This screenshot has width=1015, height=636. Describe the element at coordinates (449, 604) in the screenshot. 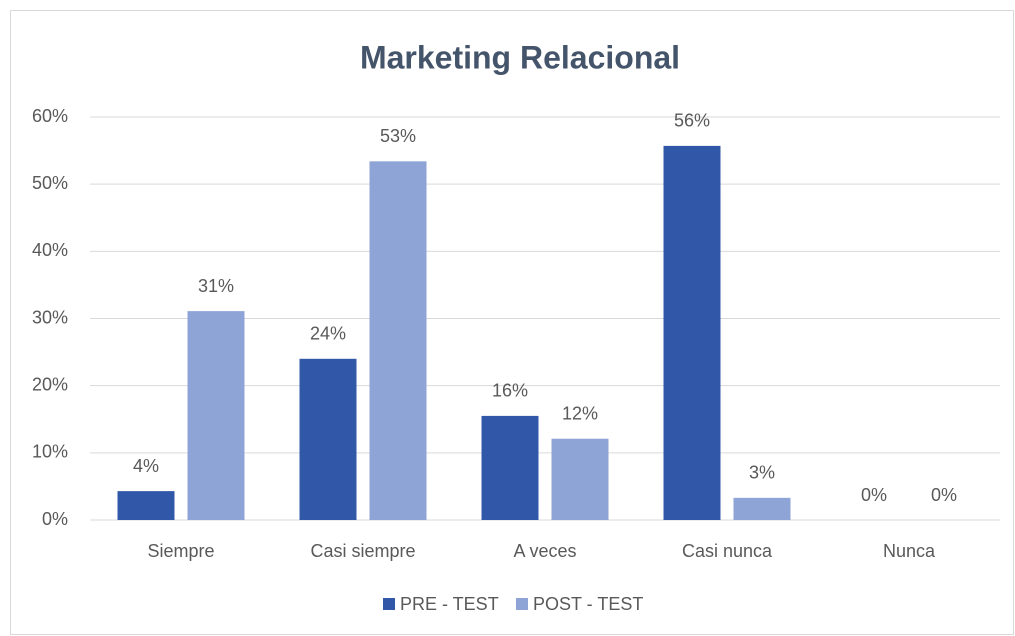

I see `legend-label: PRE - TEST` at that location.